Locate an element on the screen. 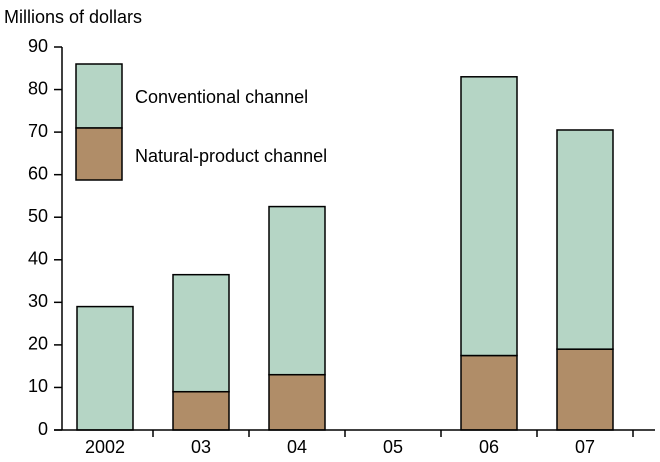 The height and width of the screenshot is (462, 660). x-tick-label: 2002 is located at coordinates (105, 447).